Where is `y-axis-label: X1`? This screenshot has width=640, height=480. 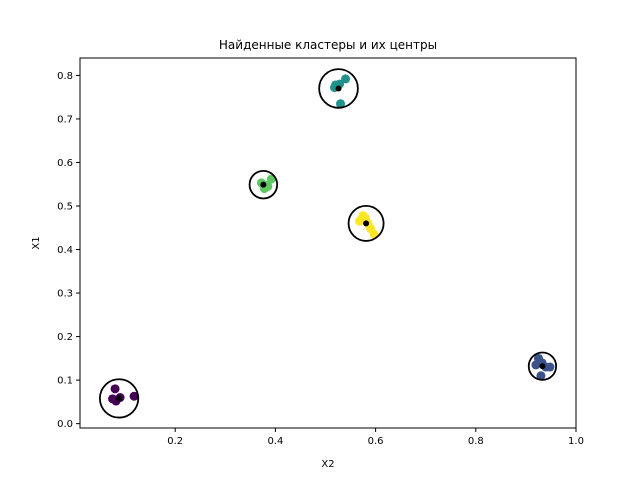 y-axis-label: X1 is located at coordinates (36, 242).